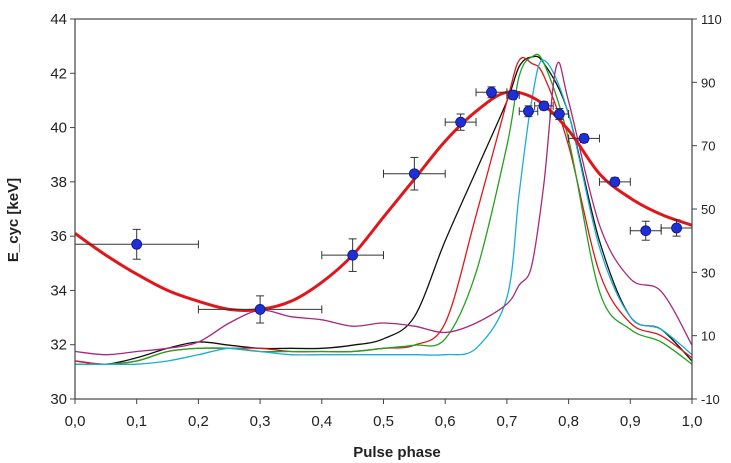  I want to click on y-tick-label: 30, so click(58, 399).